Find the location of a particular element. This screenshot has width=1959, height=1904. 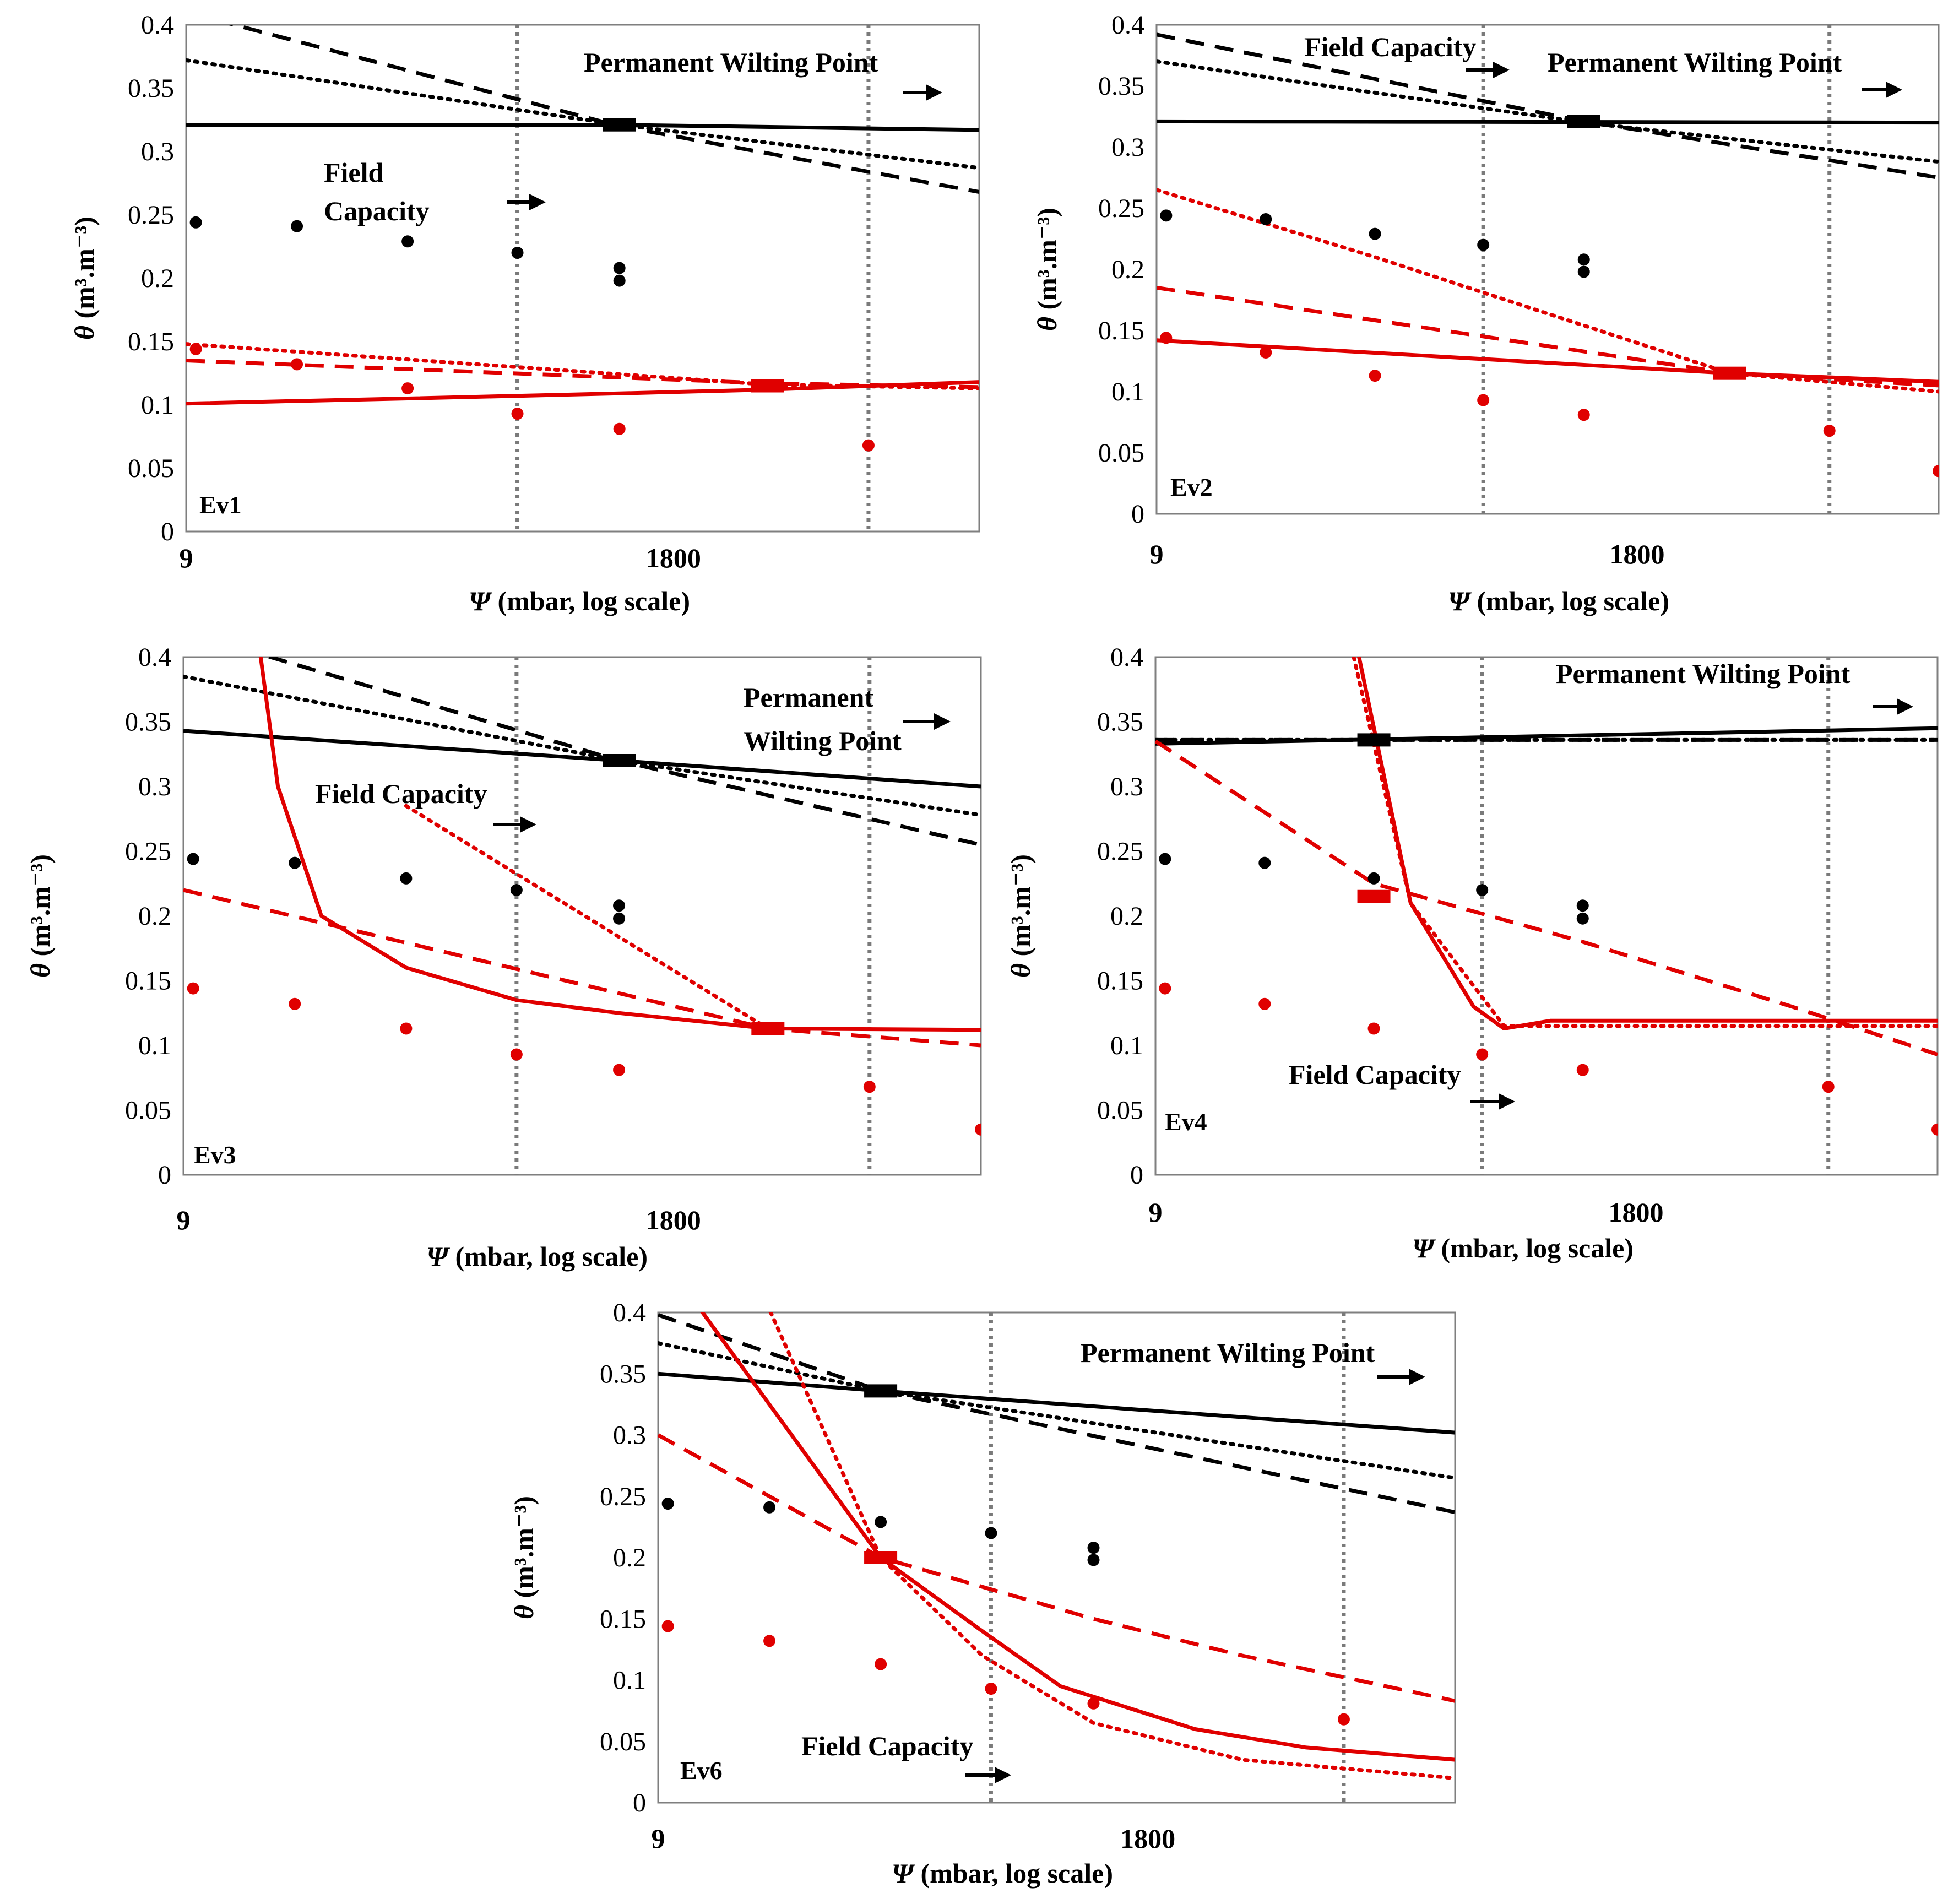

panel-label: Ev1 is located at coordinates (220, 505).